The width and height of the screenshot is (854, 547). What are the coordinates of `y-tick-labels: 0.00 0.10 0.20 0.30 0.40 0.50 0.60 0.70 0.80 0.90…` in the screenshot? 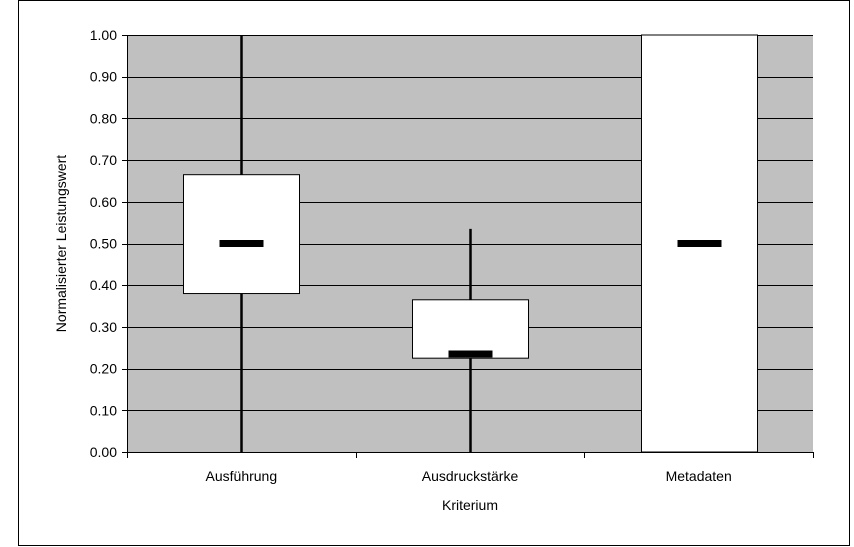 It's located at (103, 243).